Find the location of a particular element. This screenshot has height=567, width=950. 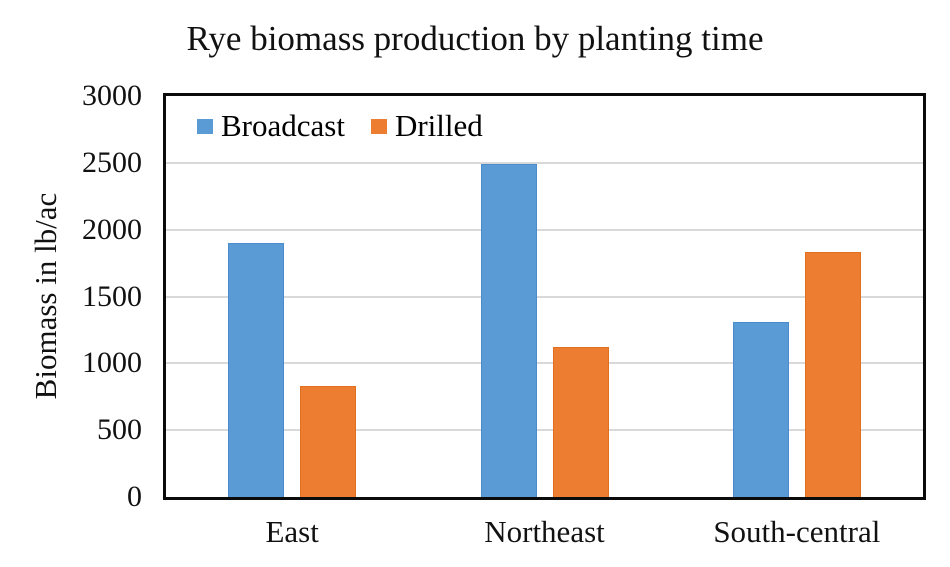

y-tick-2000: 2000 is located at coordinates (112, 229).